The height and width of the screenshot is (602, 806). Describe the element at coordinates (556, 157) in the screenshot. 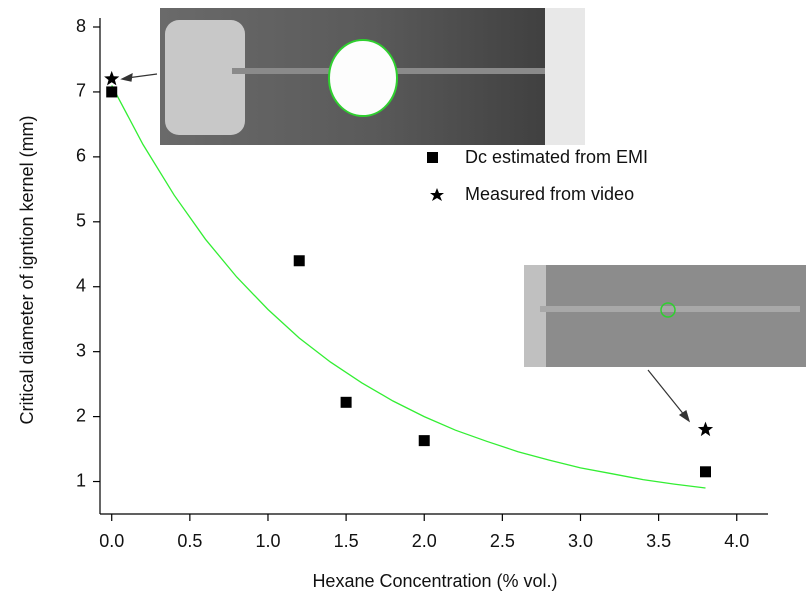

I see `legend-label: Dc estimated from EMI` at that location.